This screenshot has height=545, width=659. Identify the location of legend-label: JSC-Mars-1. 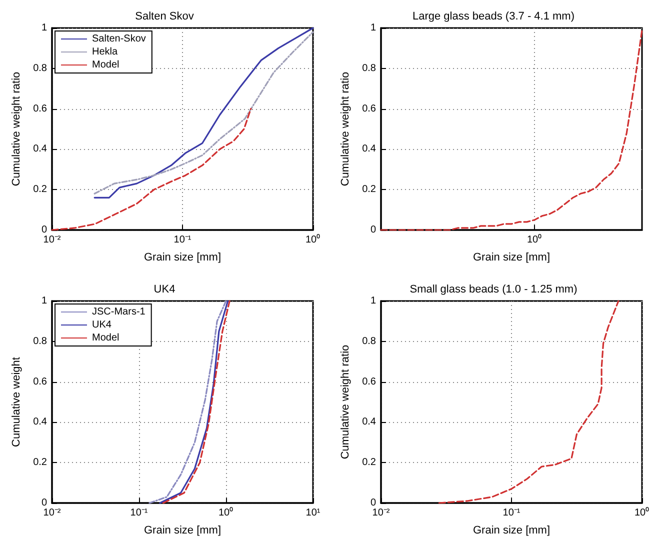
(119, 311).